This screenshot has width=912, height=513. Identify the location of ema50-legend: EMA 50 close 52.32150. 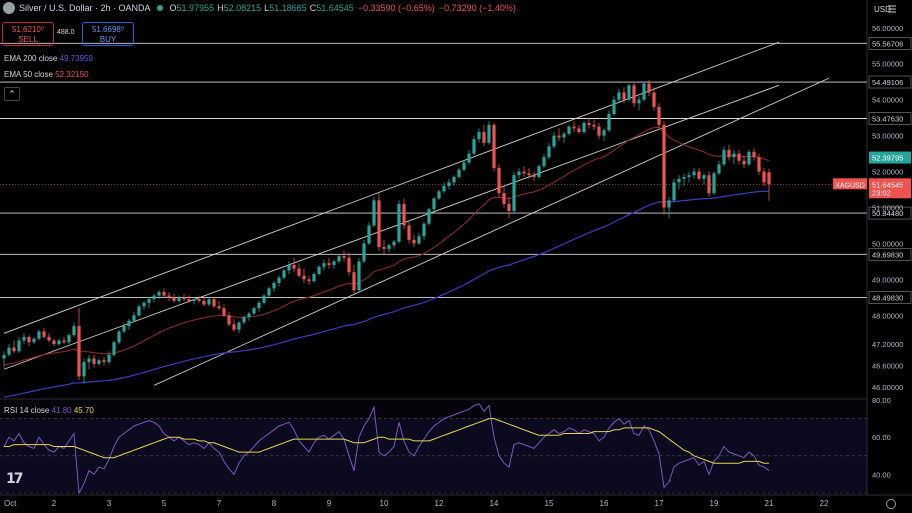
(46, 74).